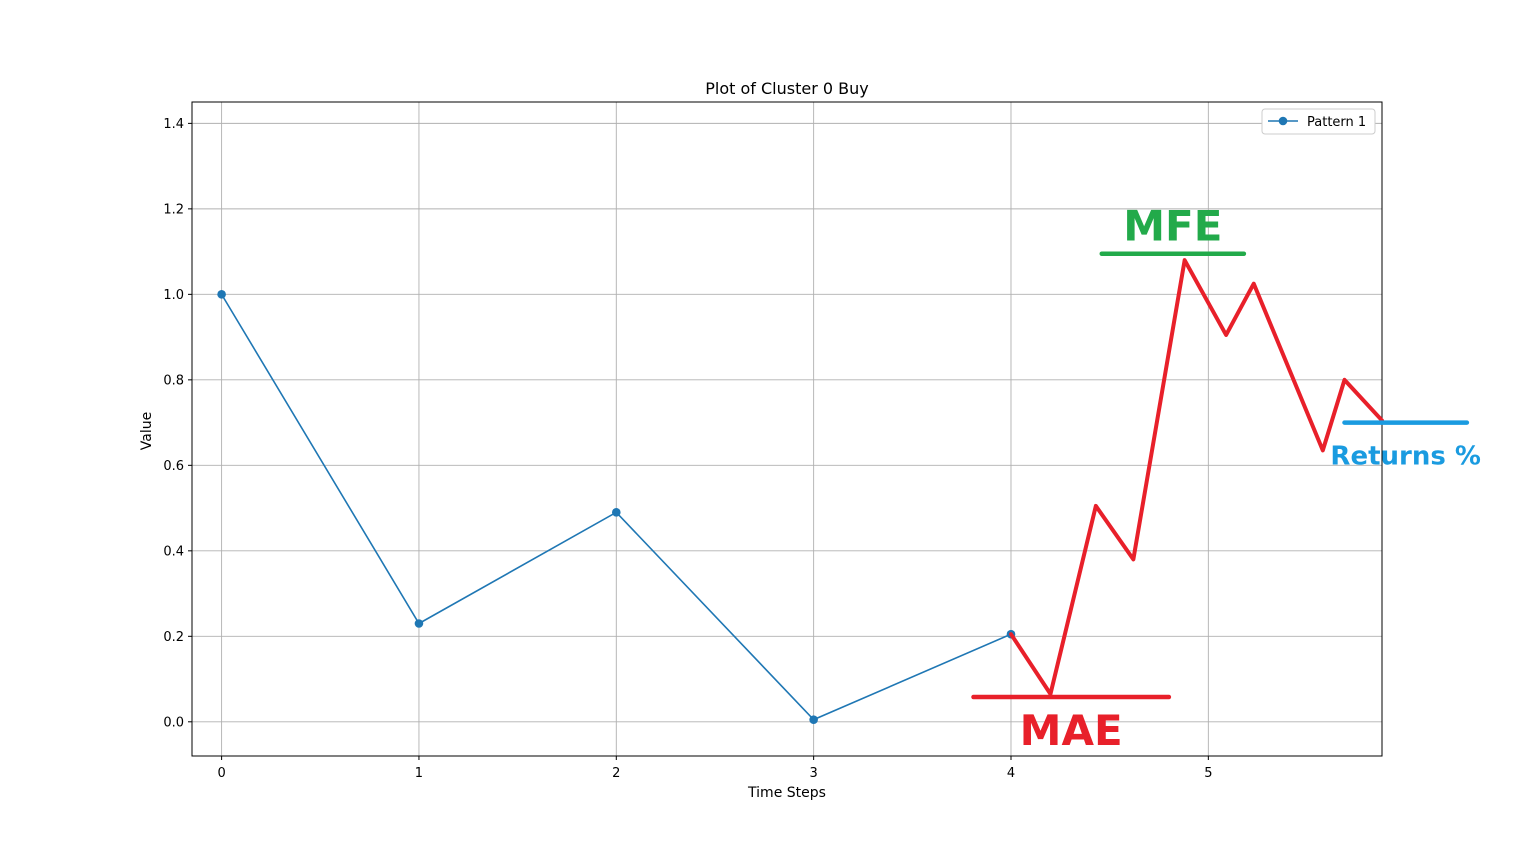 The image size is (1536, 850). What do you see at coordinates (173, 722) in the screenshot?
I see `y-tick-label: 0.0` at bounding box center [173, 722].